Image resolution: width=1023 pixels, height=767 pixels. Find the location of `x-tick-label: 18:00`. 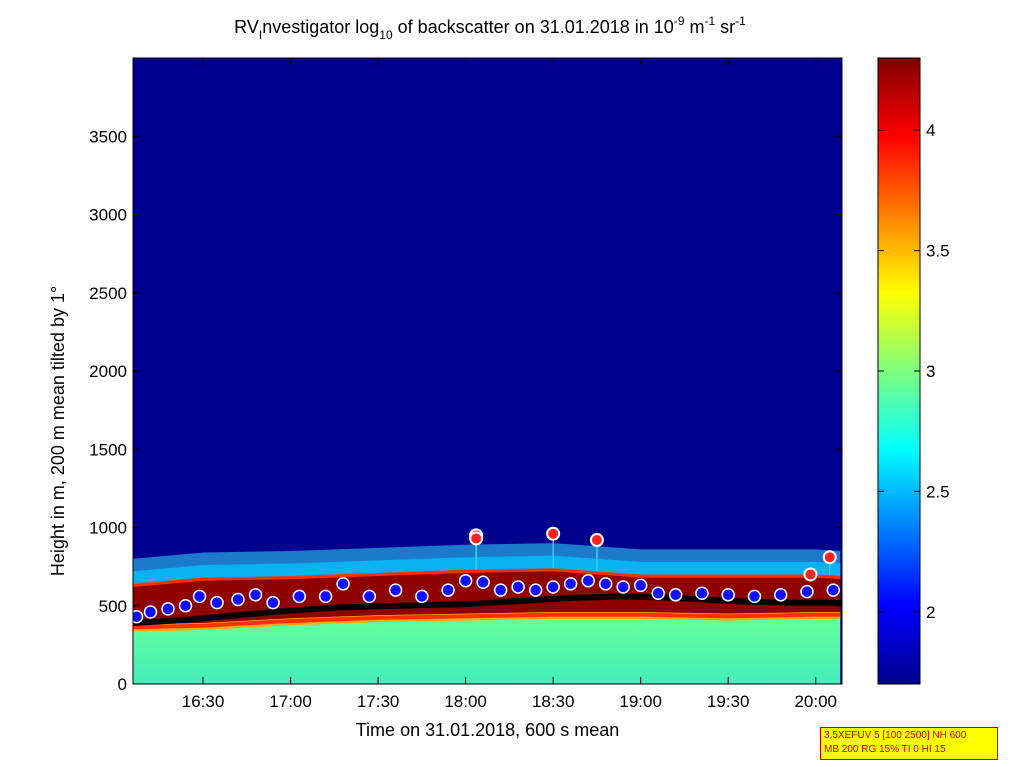

x-tick-label: 18:00 is located at coordinates (465, 701).